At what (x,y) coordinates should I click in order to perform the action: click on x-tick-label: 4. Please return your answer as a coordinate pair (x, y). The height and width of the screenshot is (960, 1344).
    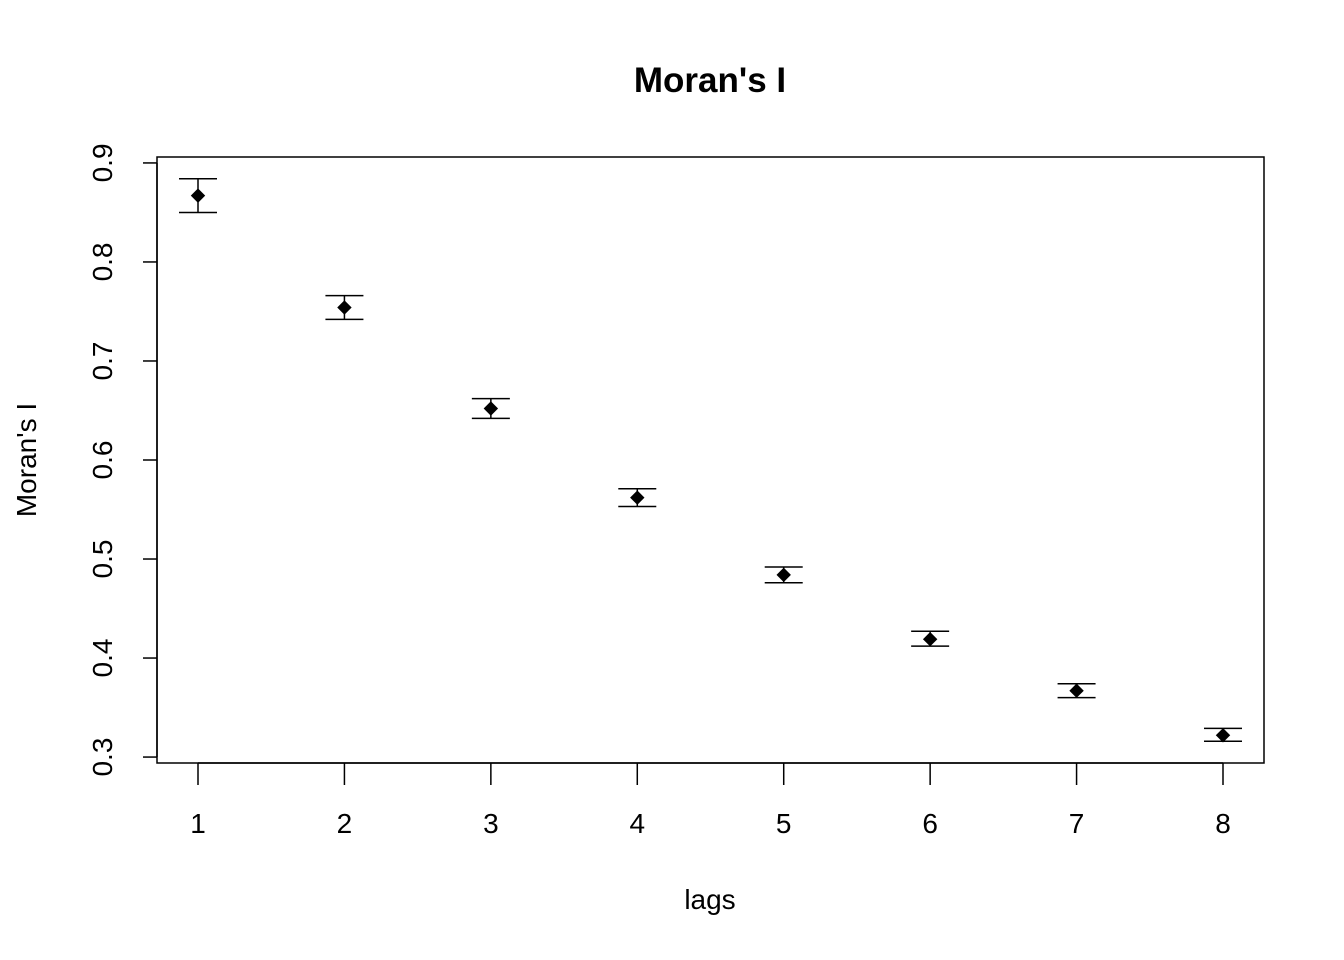
    Looking at the image, I should click on (637, 823).